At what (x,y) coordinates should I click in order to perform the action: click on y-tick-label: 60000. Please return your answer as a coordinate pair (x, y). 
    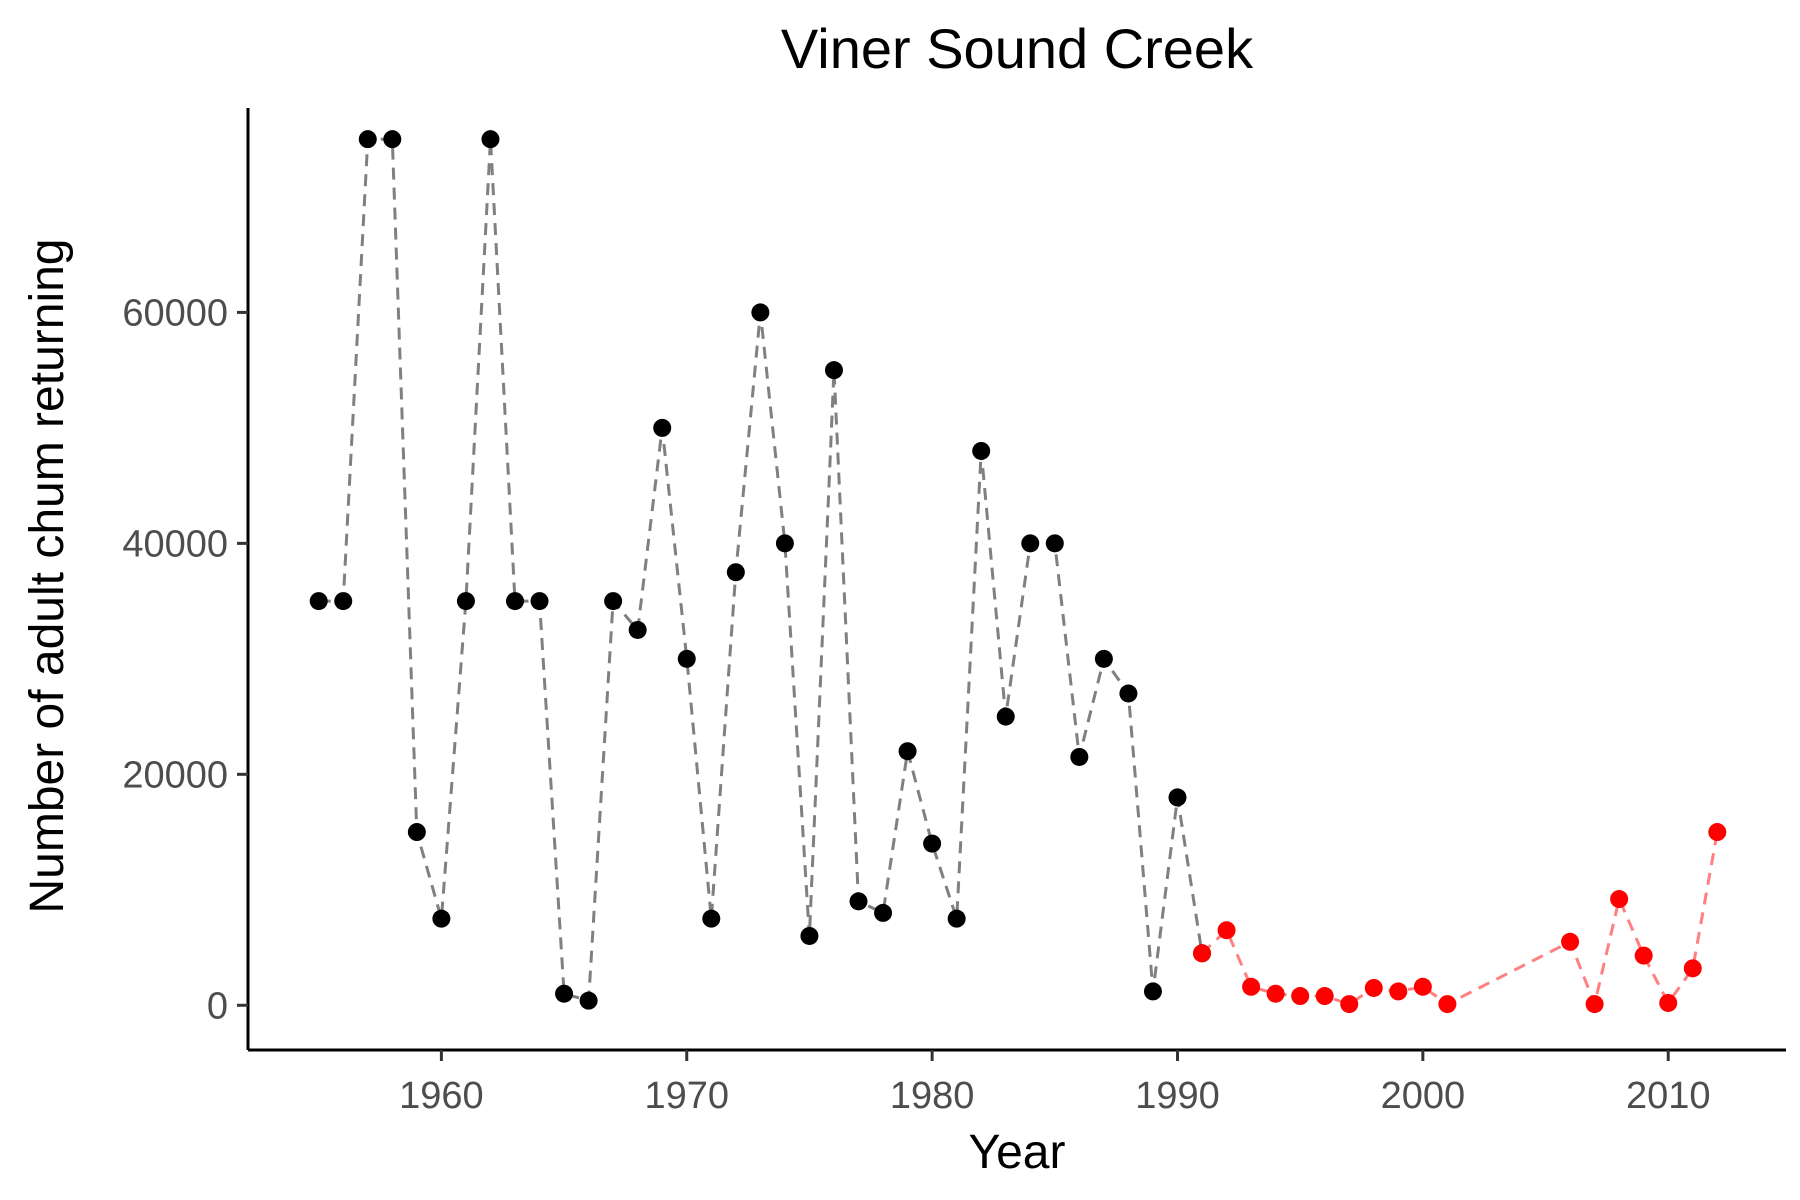
    Looking at the image, I should click on (175, 313).